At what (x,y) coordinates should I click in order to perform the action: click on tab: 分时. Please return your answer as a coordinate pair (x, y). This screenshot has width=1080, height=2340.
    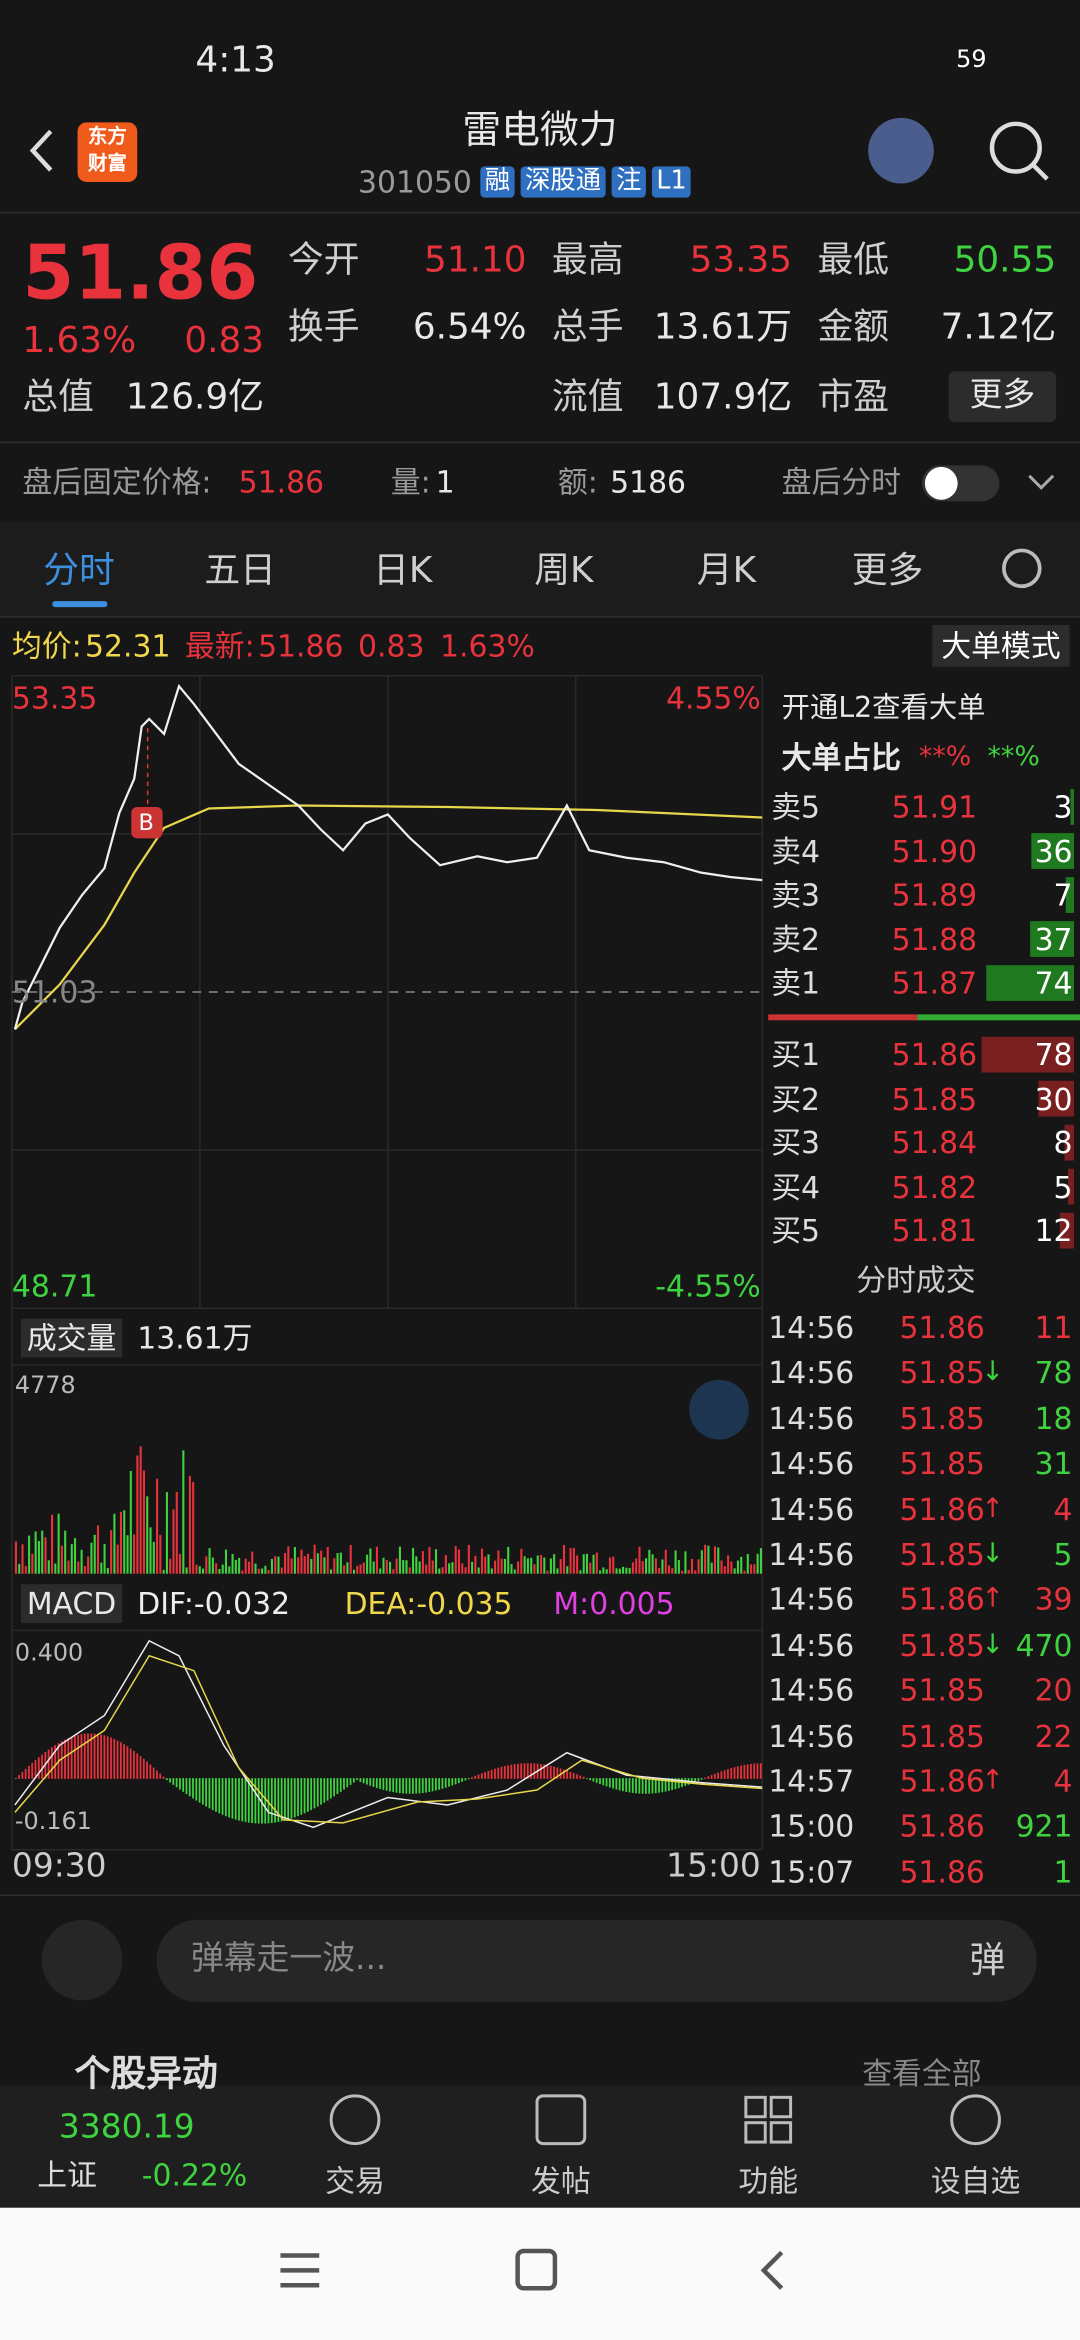
    Looking at the image, I should click on (79, 569).